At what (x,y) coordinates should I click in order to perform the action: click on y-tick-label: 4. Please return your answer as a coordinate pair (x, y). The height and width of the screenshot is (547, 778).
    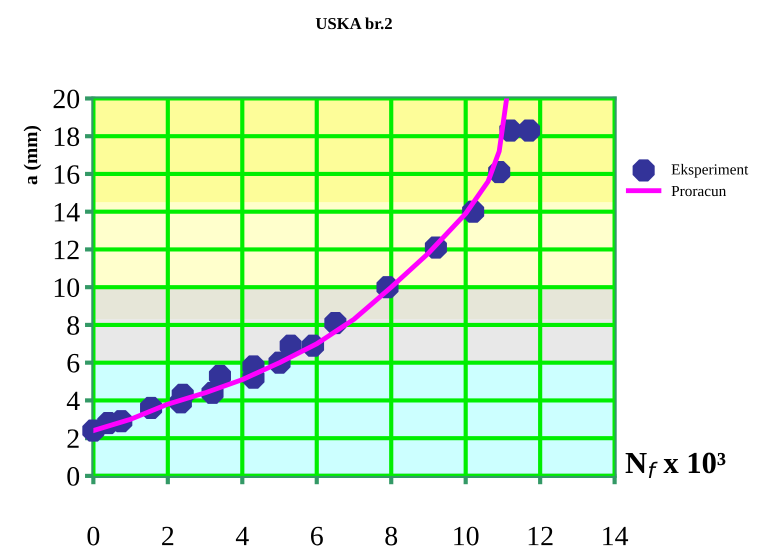
    Looking at the image, I should click on (73, 401).